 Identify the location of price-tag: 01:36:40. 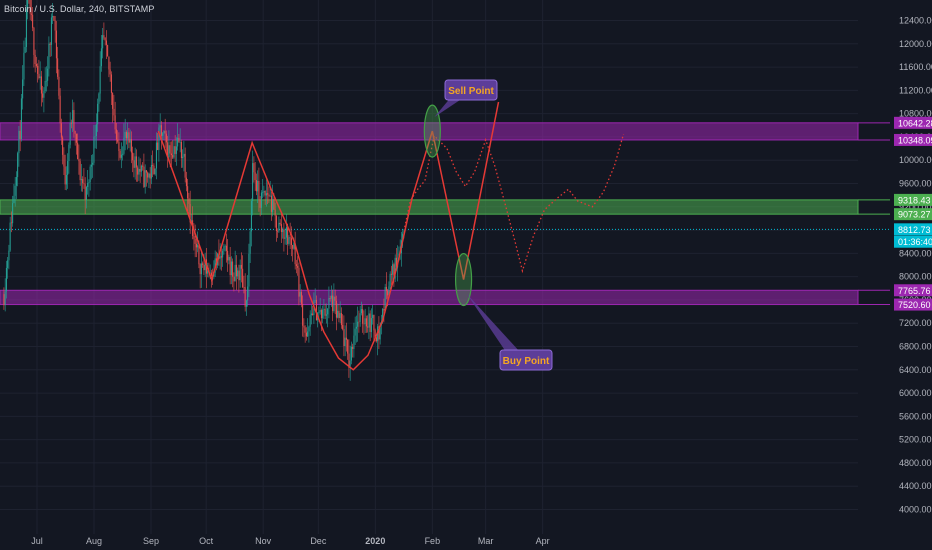
(915, 242).